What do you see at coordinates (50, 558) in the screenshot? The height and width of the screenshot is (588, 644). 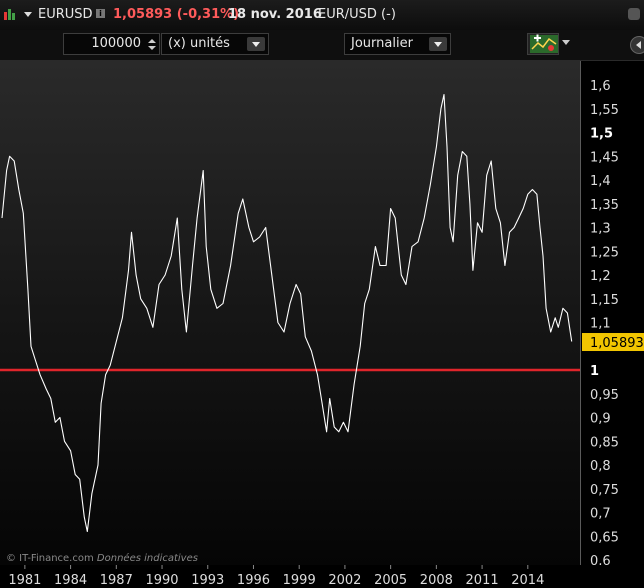 I see `watermark-source: © IT-Finance.com` at bounding box center [50, 558].